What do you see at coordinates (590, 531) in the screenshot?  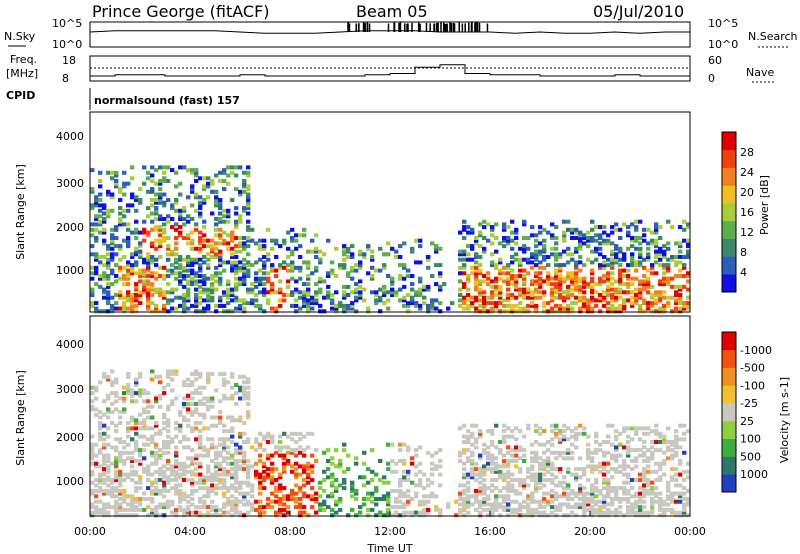 I see `x-tick-label: 20:00` at bounding box center [590, 531].